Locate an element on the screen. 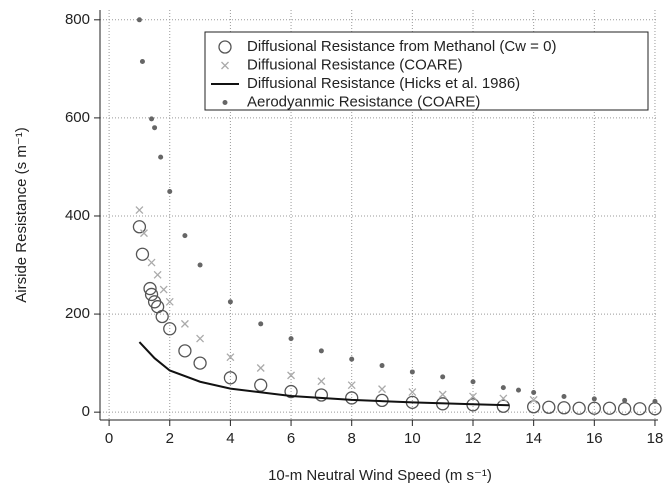 The image size is (666, 492). series-line is located at coordinates (324, 374).